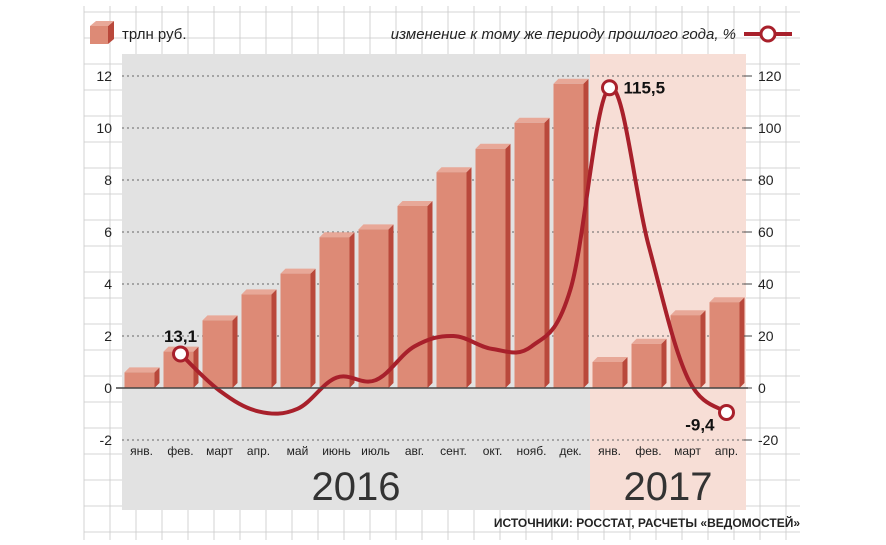 The width and height of the screenshot is (886, 545). Describe the element at coordinates (668, 282) in the screenshot. I see `period-band-2017` at that location.